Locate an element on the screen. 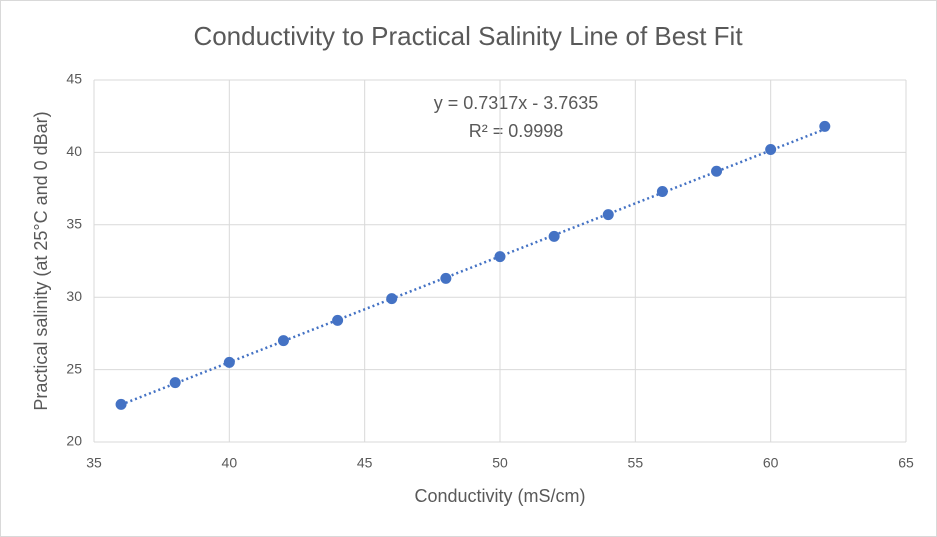 This screenshot has width=937, height=537. x-tick-label: 45 is located at coordinates (365, 463).